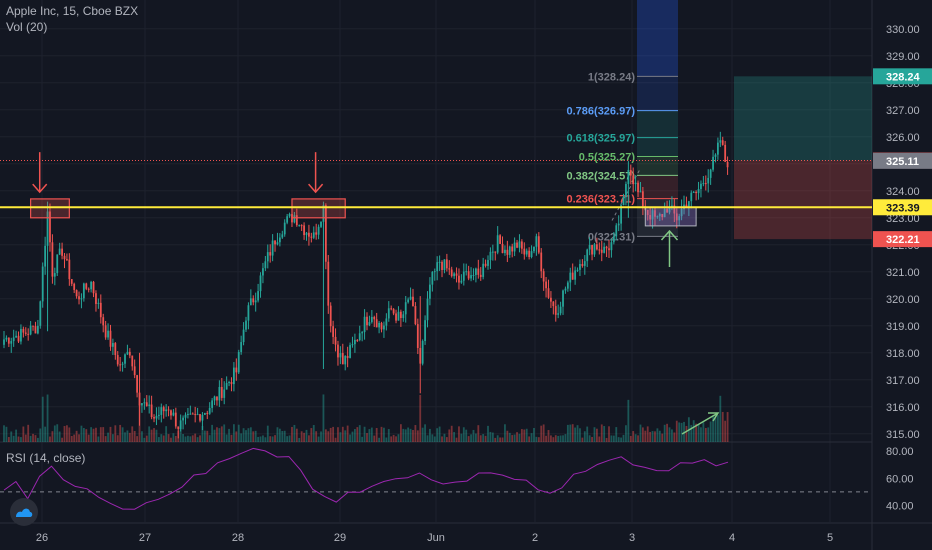  I want to click on tradingview-logo-icon, so click(24, 512).